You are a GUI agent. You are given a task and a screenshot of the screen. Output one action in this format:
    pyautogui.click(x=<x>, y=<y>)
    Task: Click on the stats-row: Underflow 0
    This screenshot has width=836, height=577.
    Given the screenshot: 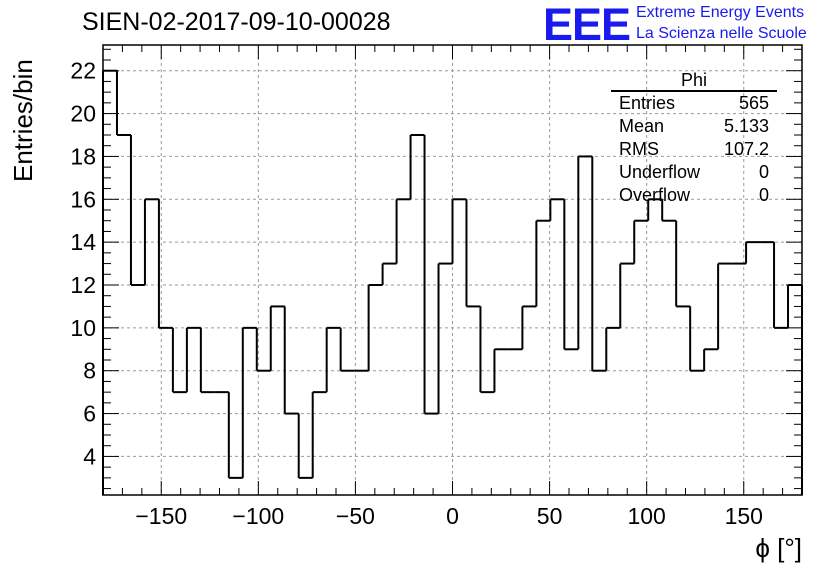 What is the action you would take?
    pyautogui.click(x=694, y=172)
    